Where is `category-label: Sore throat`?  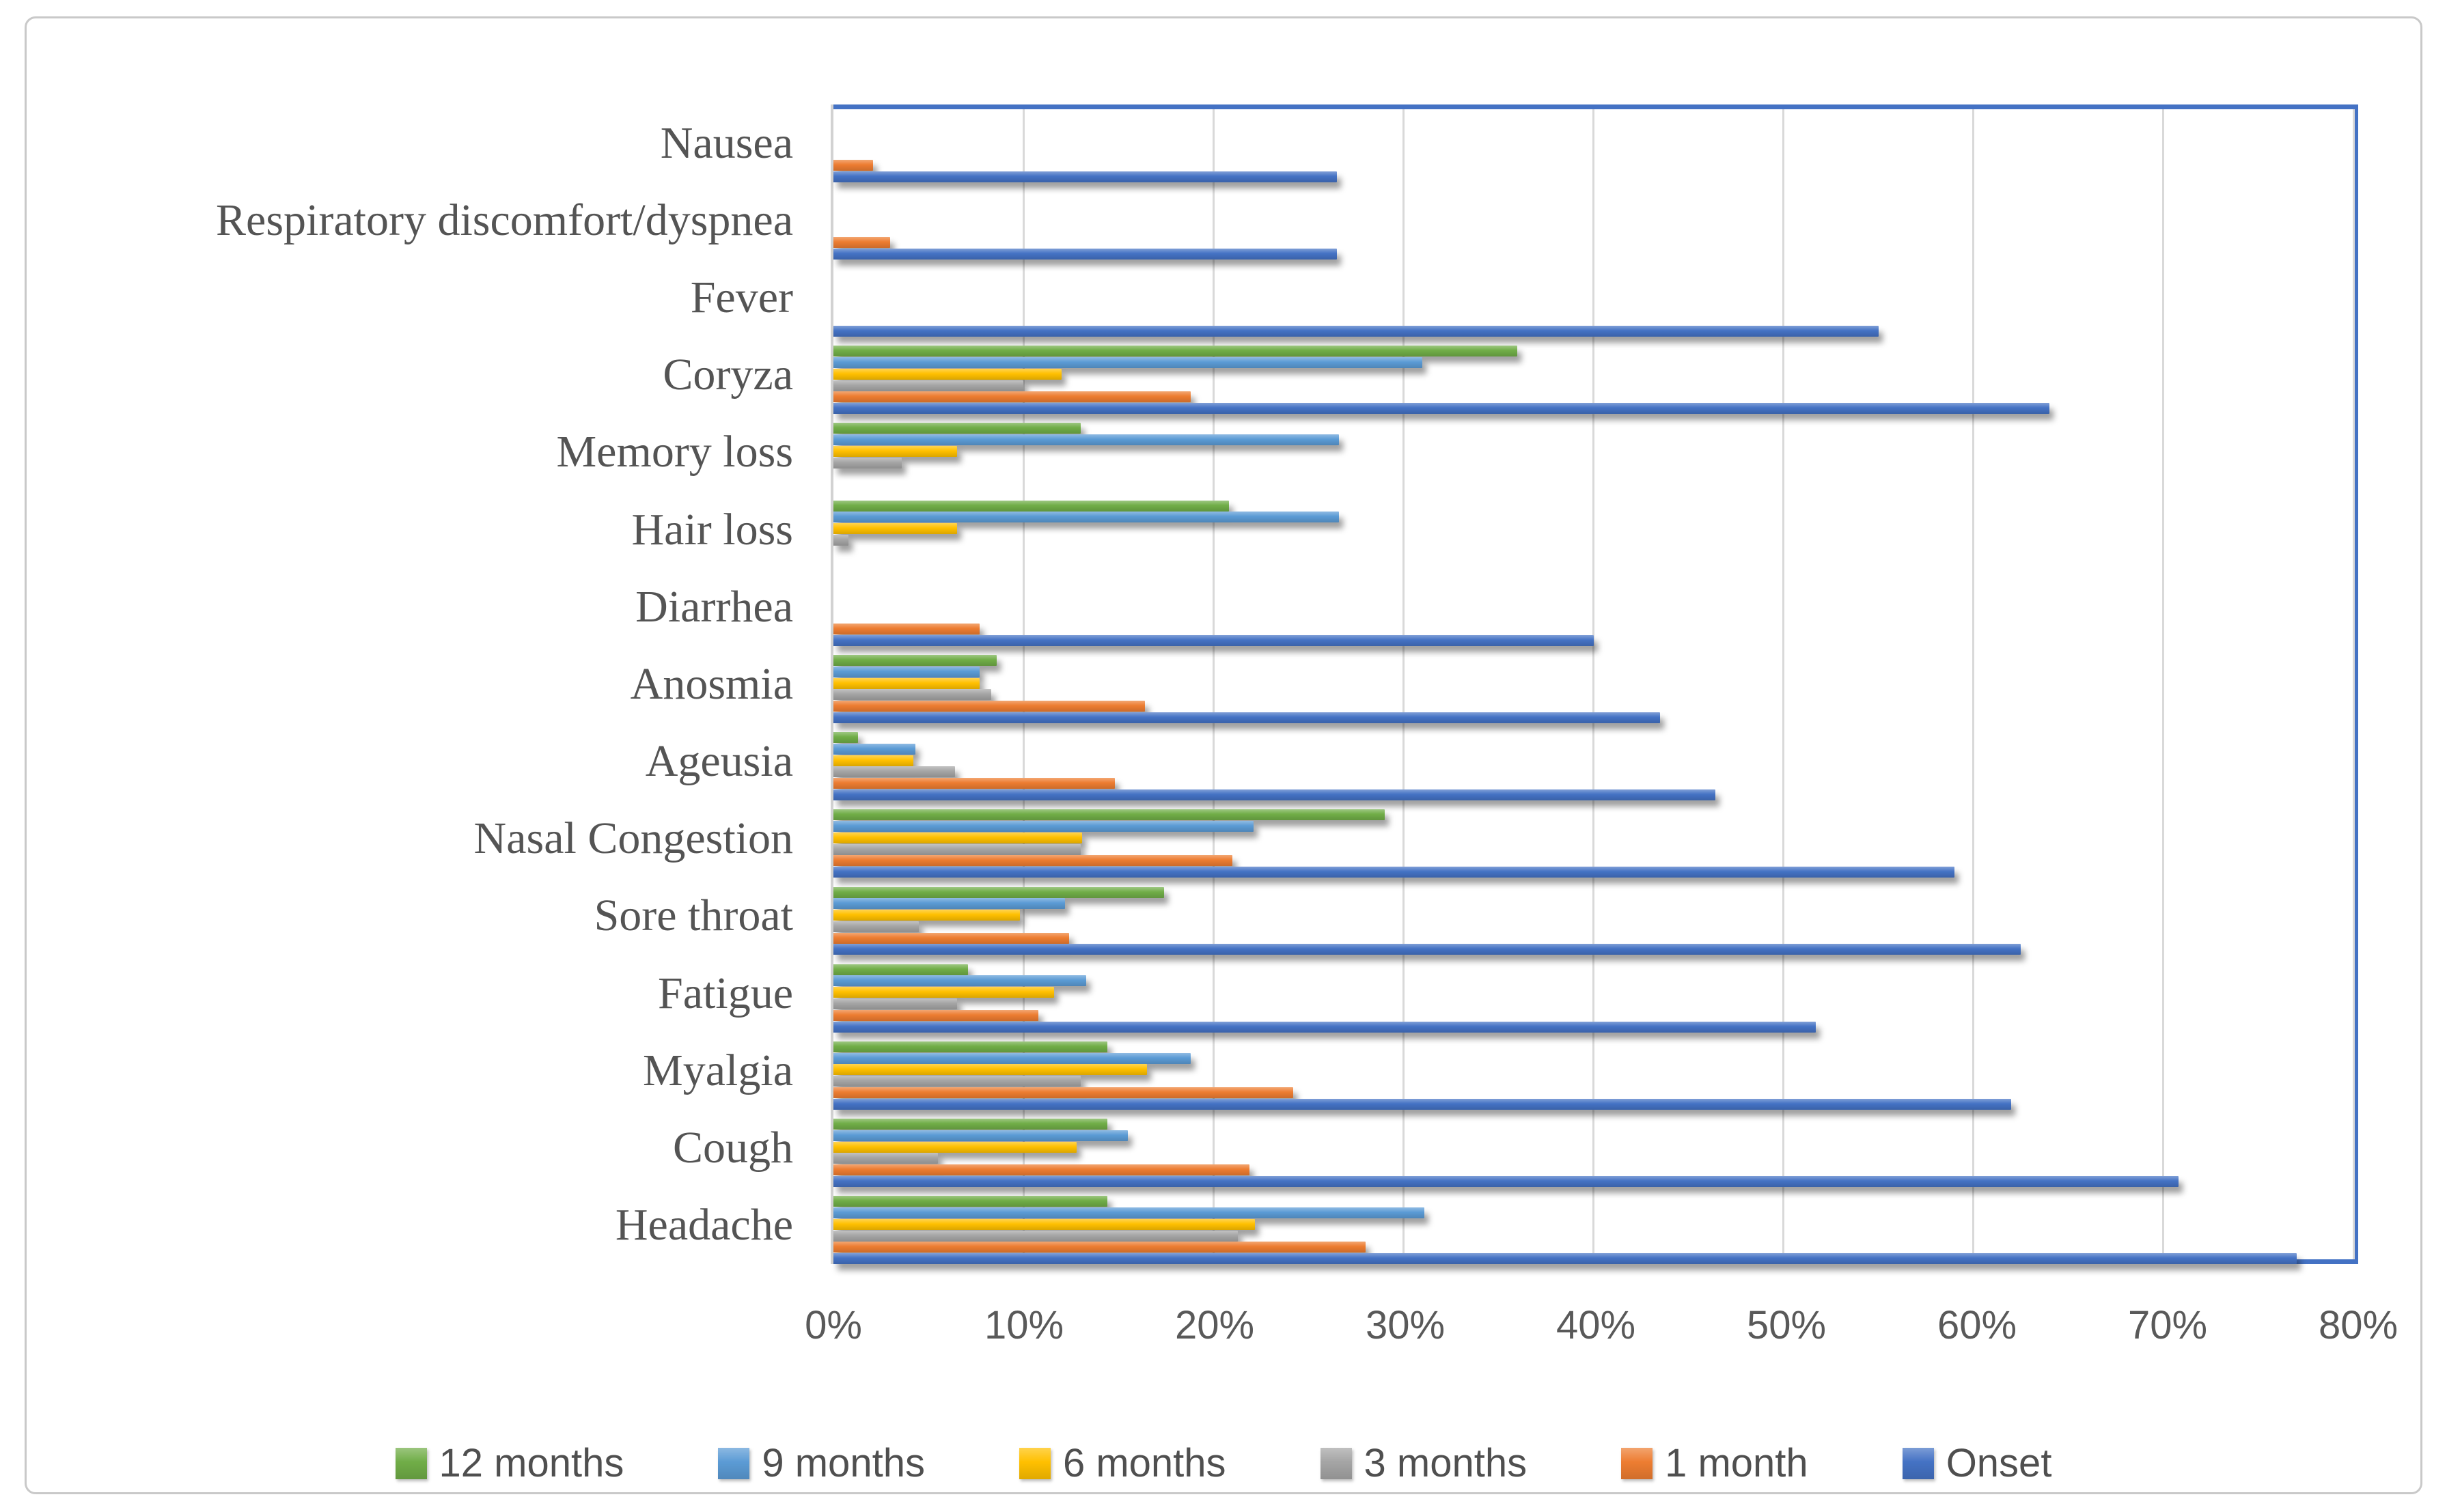 category-label: Sore throat is located at coordinates (693, 916).